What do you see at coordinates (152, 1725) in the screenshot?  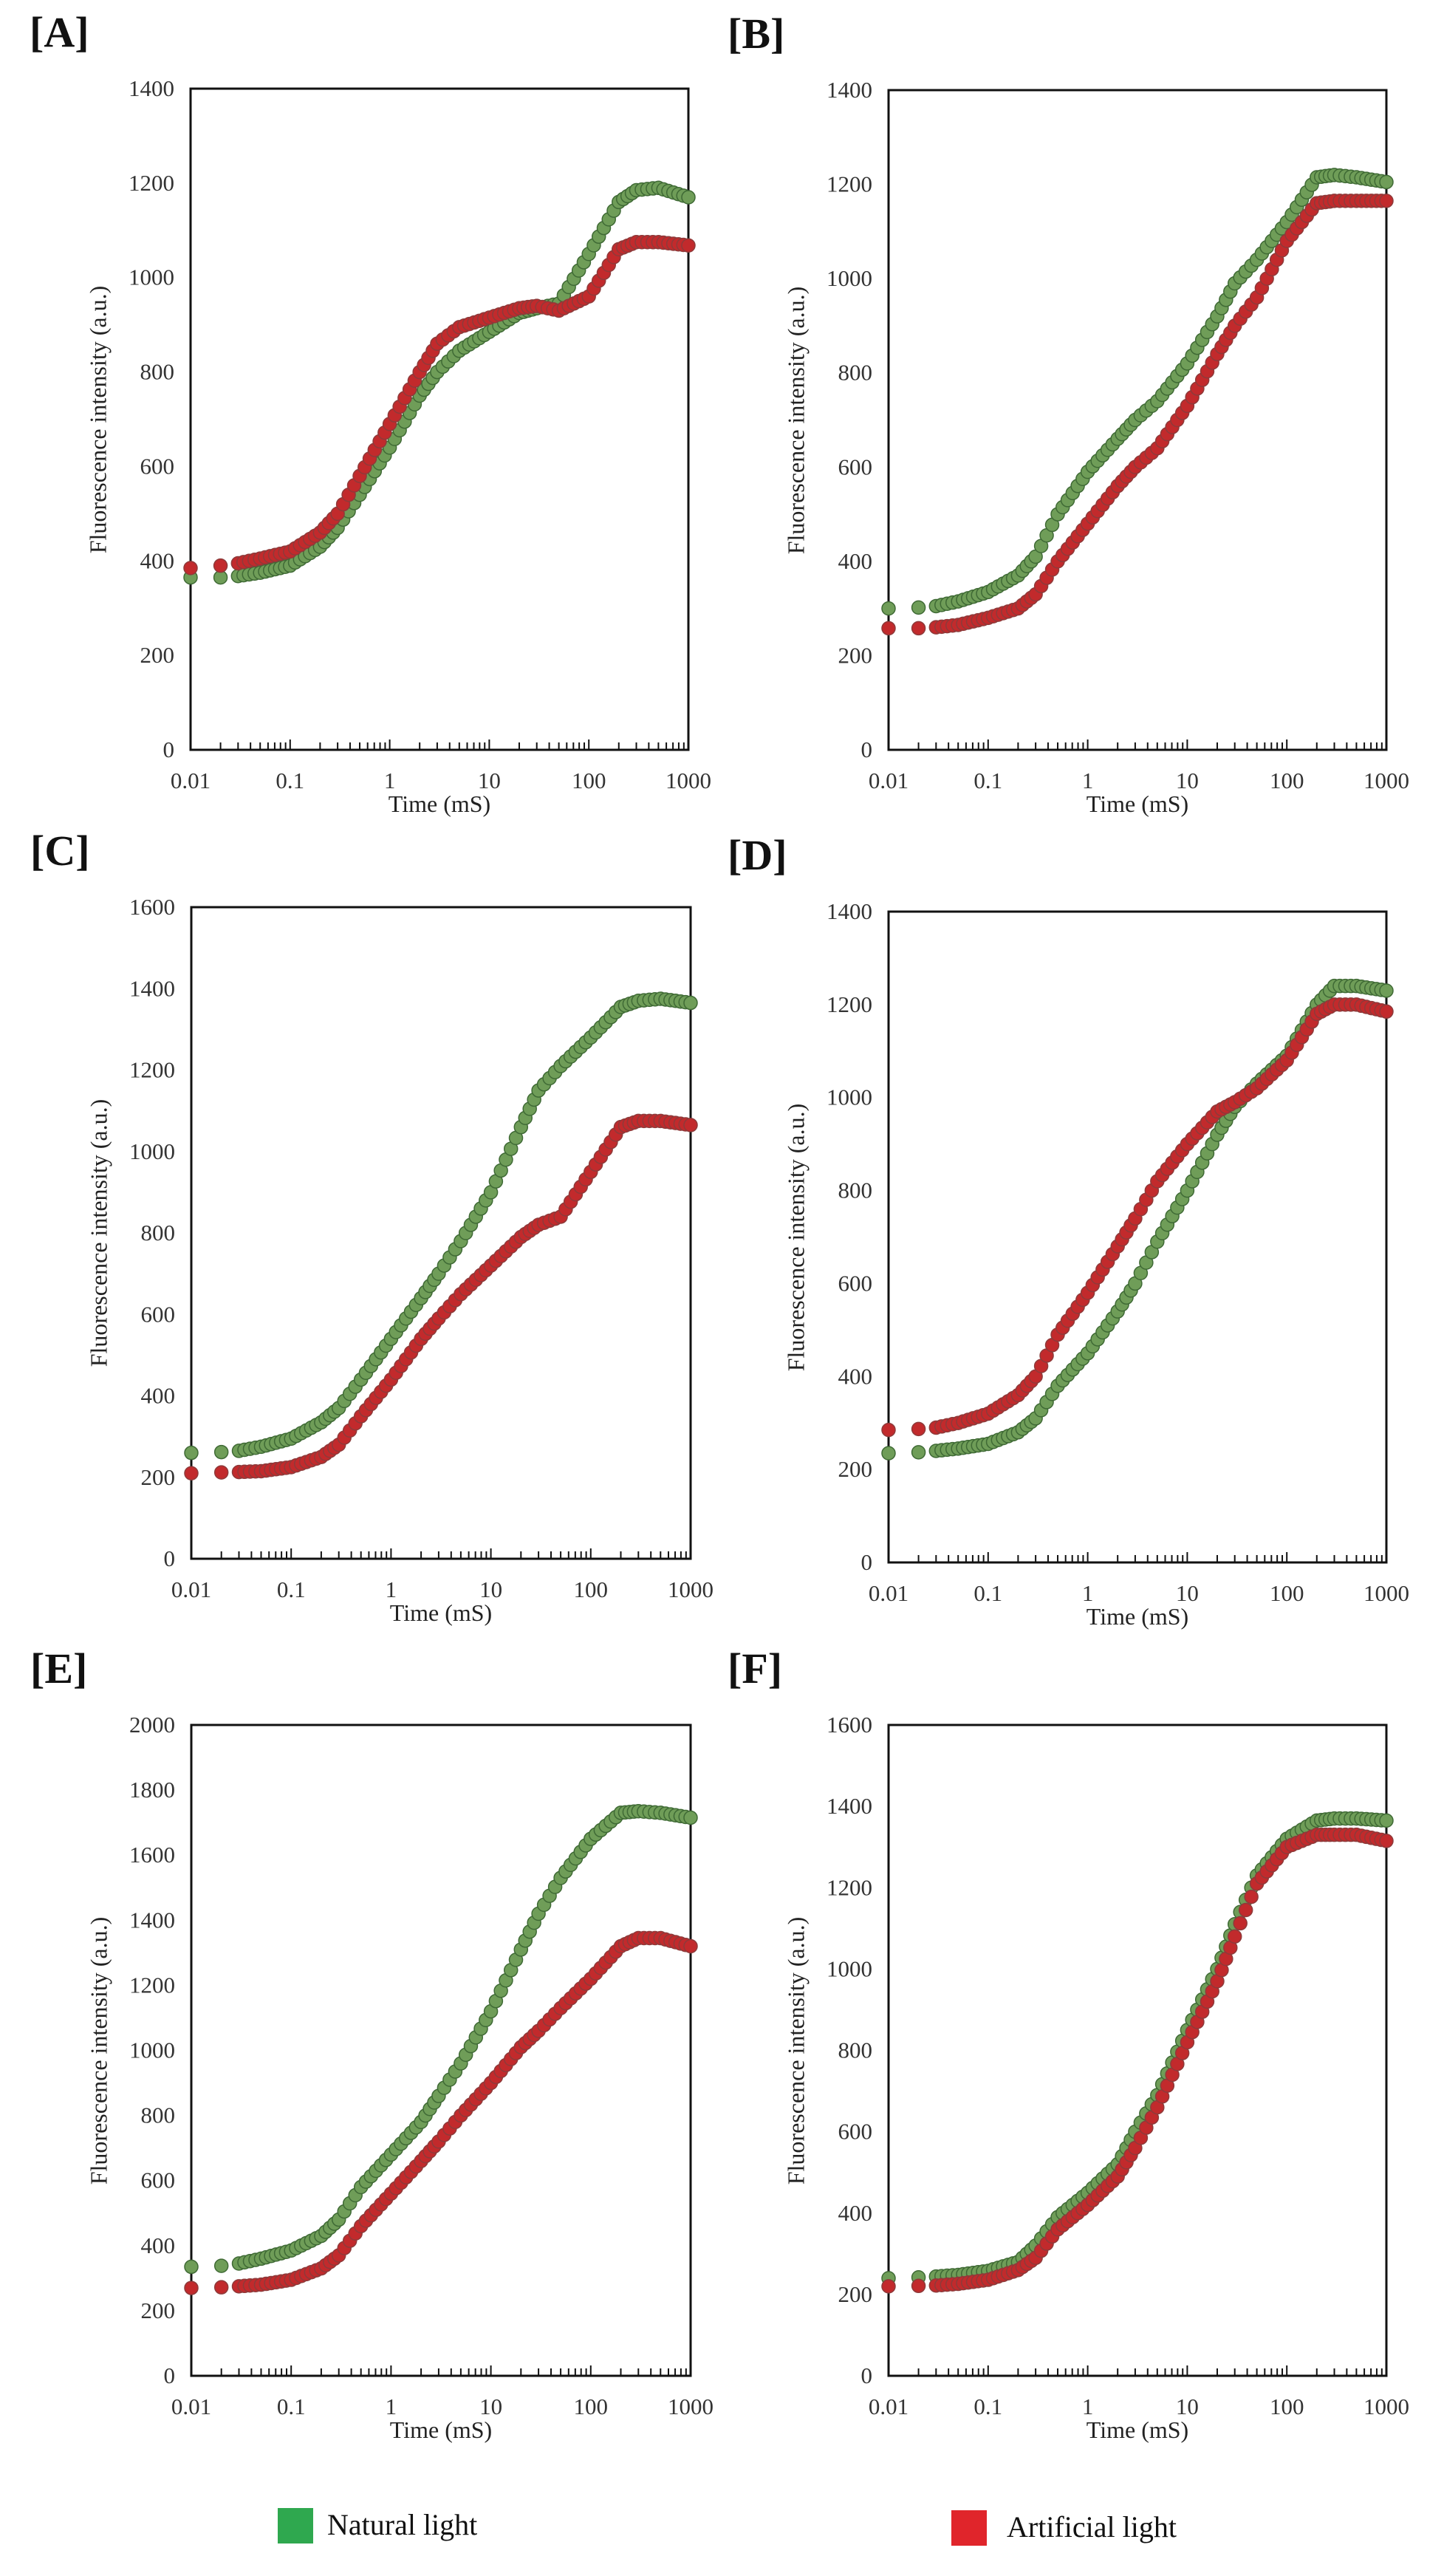 I see `y-tick-label: 2000` at bounding box center [152, 1725].